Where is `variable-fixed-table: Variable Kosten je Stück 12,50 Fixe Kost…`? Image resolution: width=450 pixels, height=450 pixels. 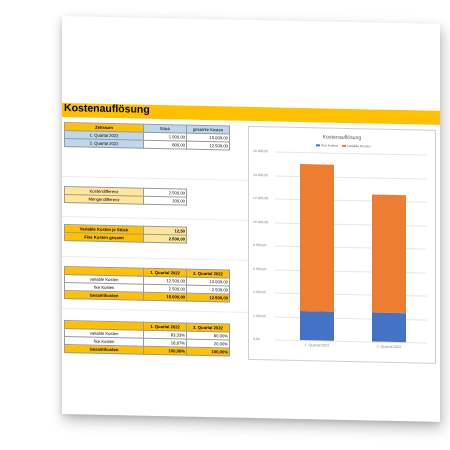 variable-fixed-table: Variable Kosten je Stück 12,50 Fixe Kost… is located at coordinates (125, 234).